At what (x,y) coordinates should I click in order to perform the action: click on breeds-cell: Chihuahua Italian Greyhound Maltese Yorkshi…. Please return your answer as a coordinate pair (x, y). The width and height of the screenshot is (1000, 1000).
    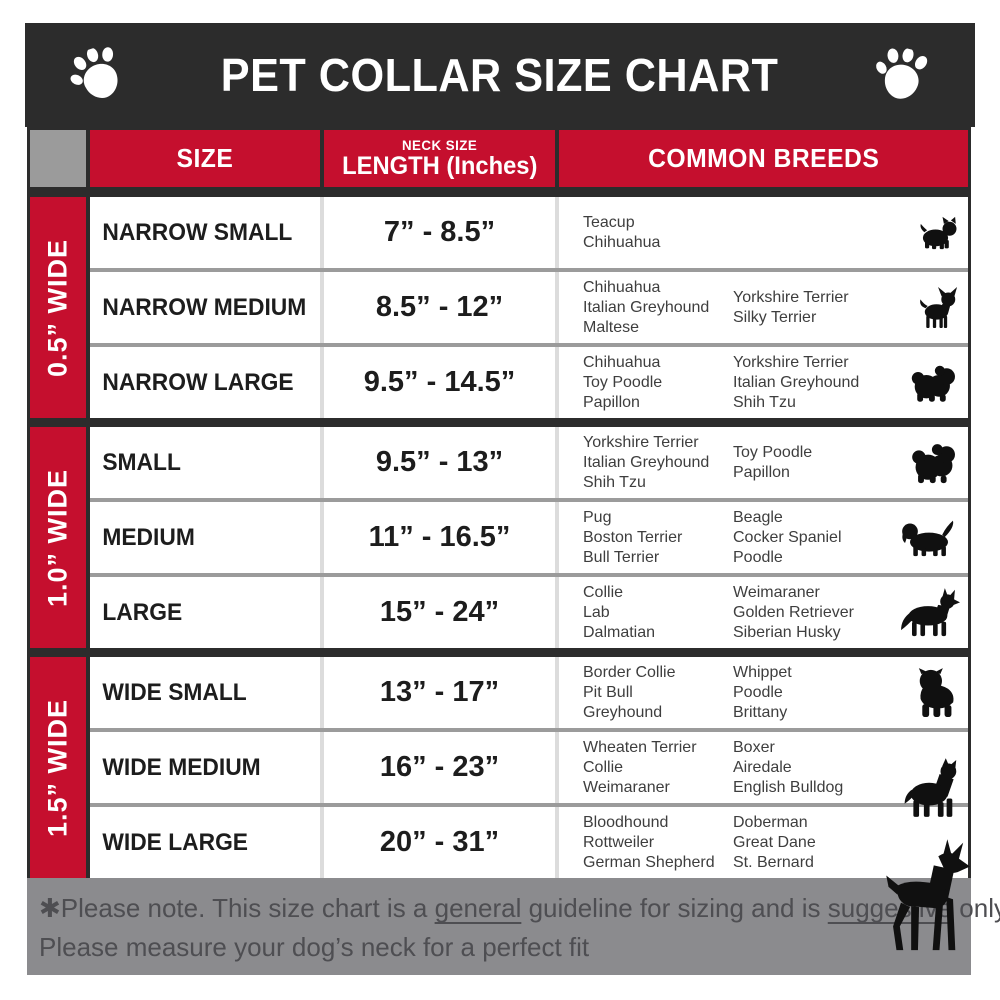
    Looking at the image, I should click on (763, 307).